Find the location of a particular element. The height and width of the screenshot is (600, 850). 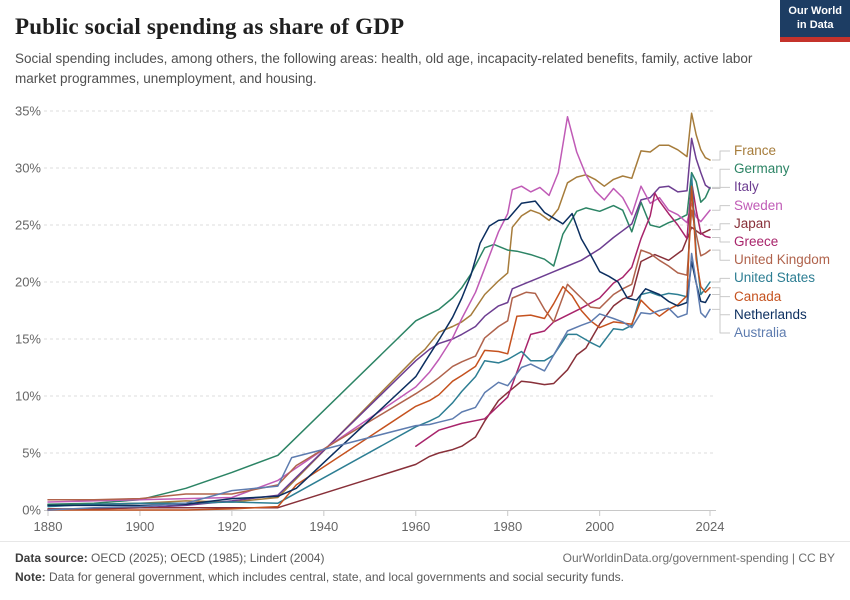

y-axis-label-35: 35% is located at coordinates (28, 111).